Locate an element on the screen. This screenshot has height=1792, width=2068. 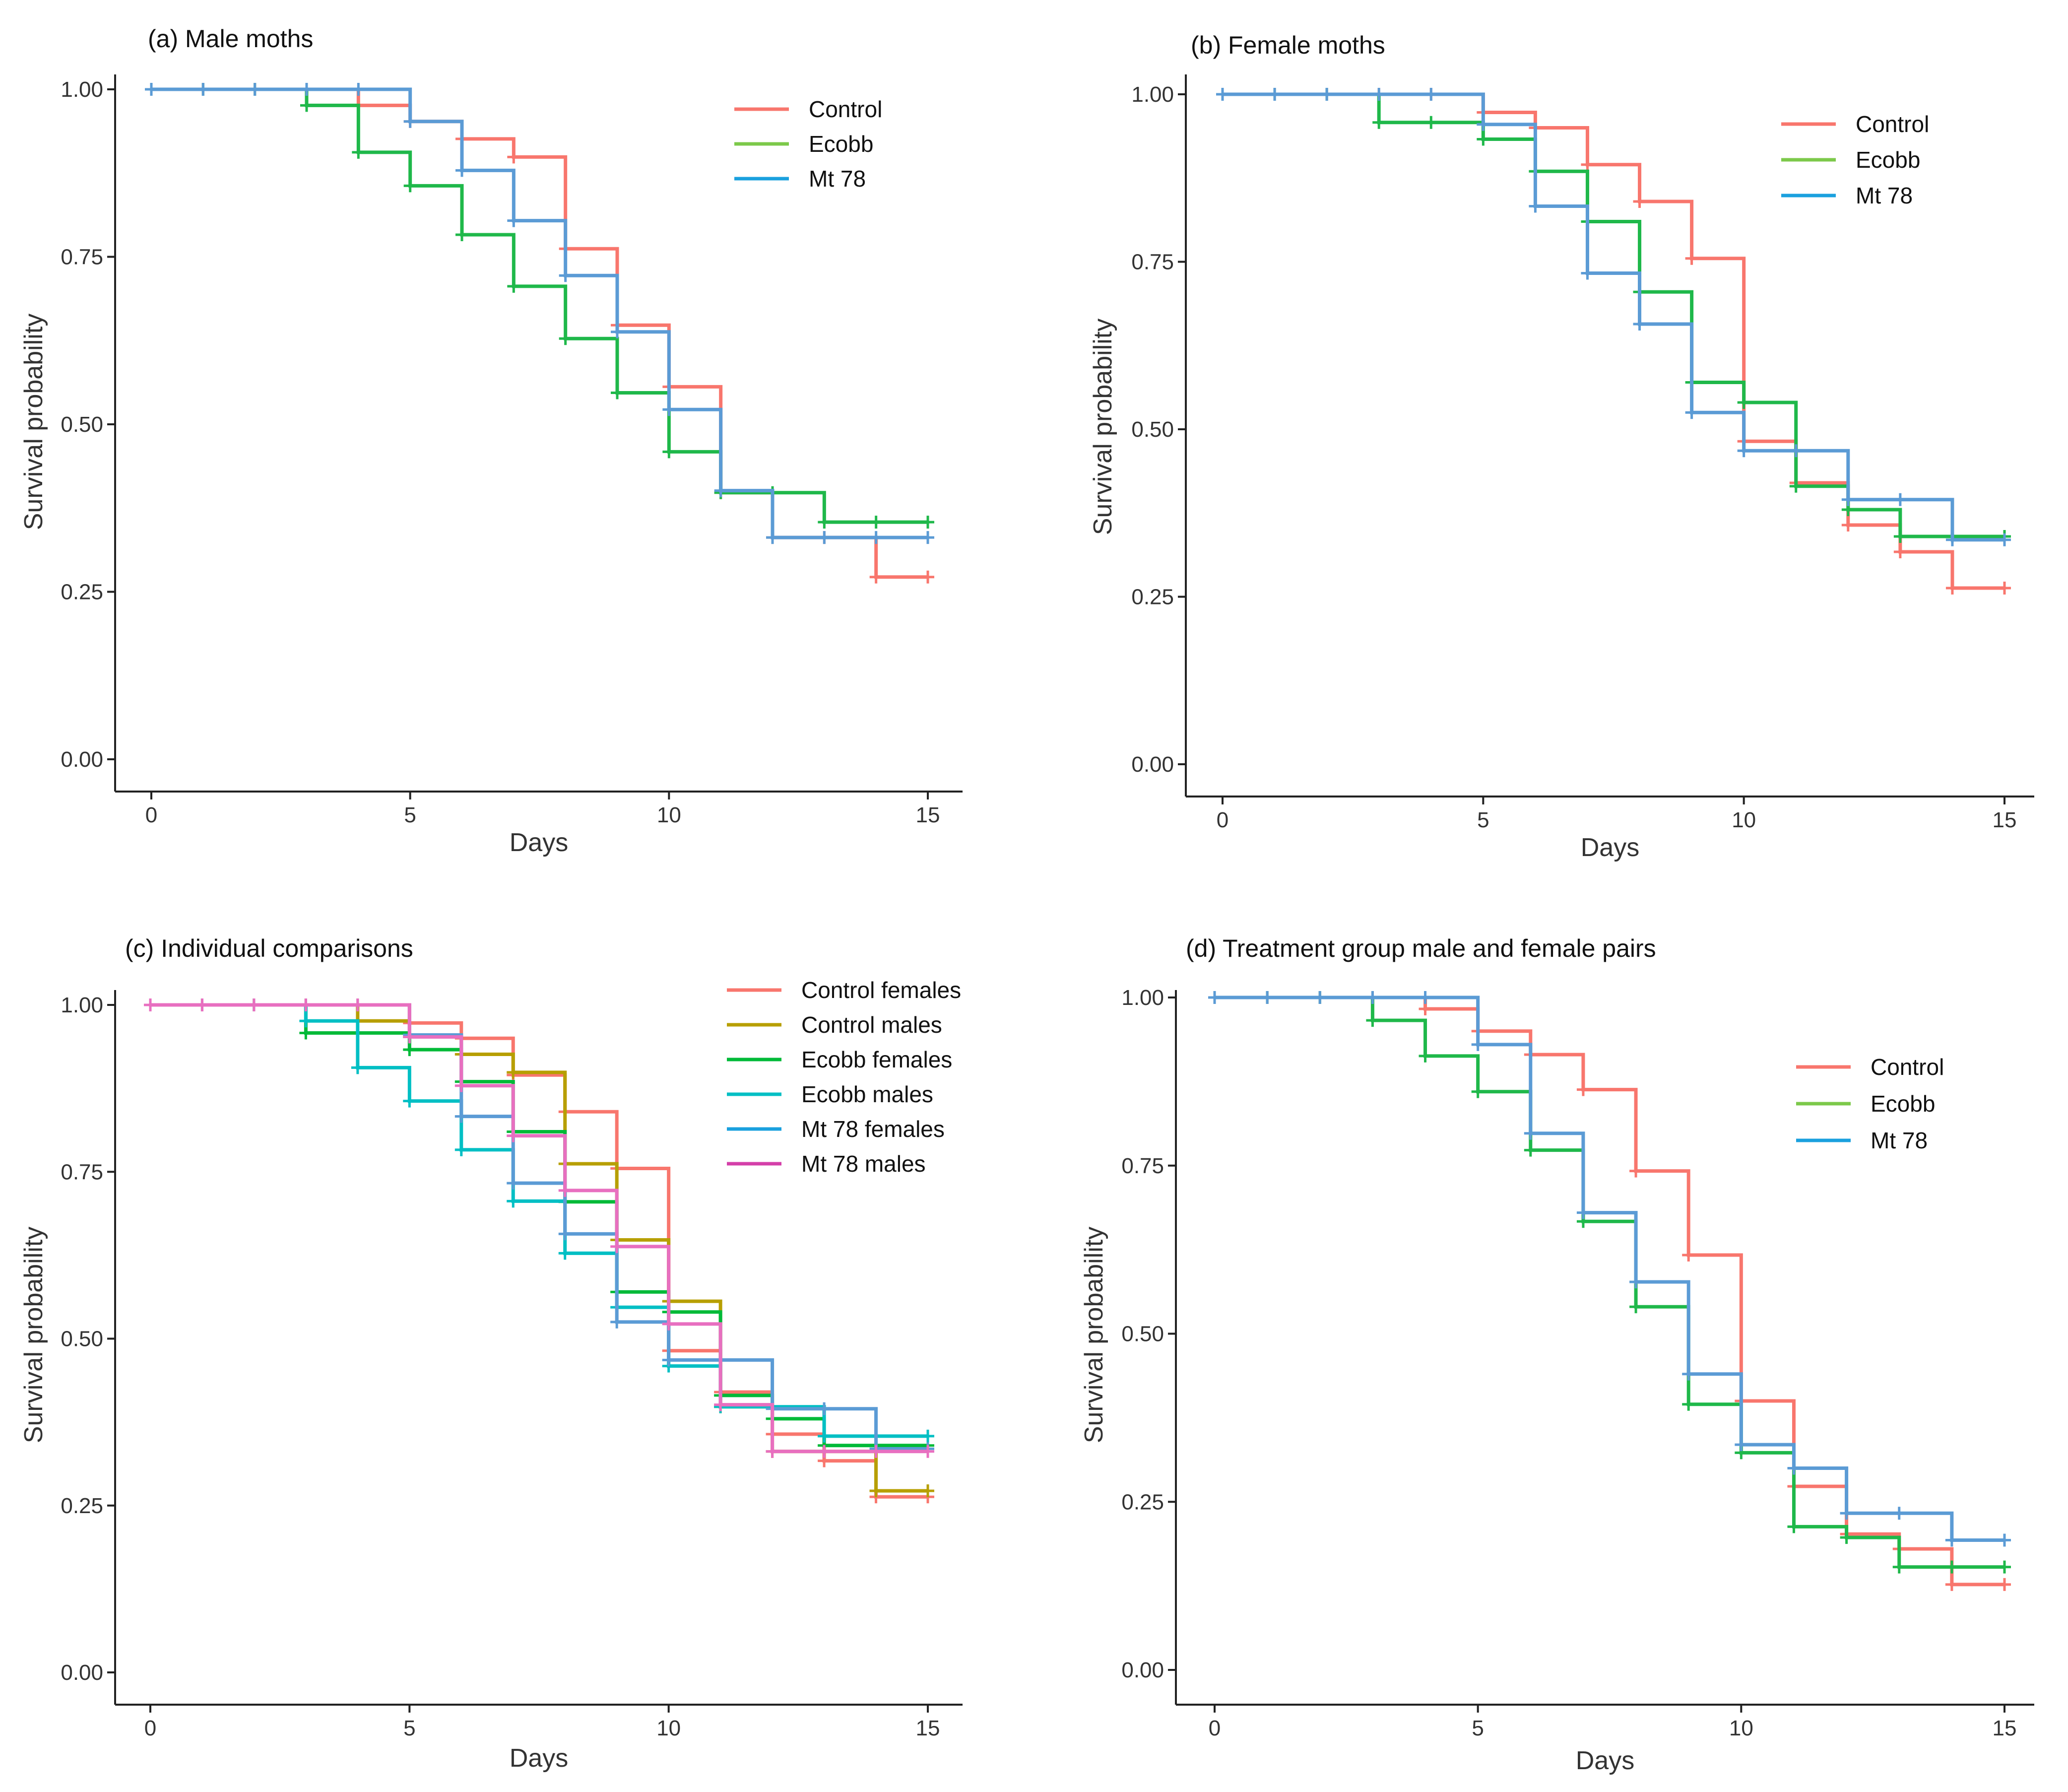
legend-label: Control females is located at coordinates (881, 990).